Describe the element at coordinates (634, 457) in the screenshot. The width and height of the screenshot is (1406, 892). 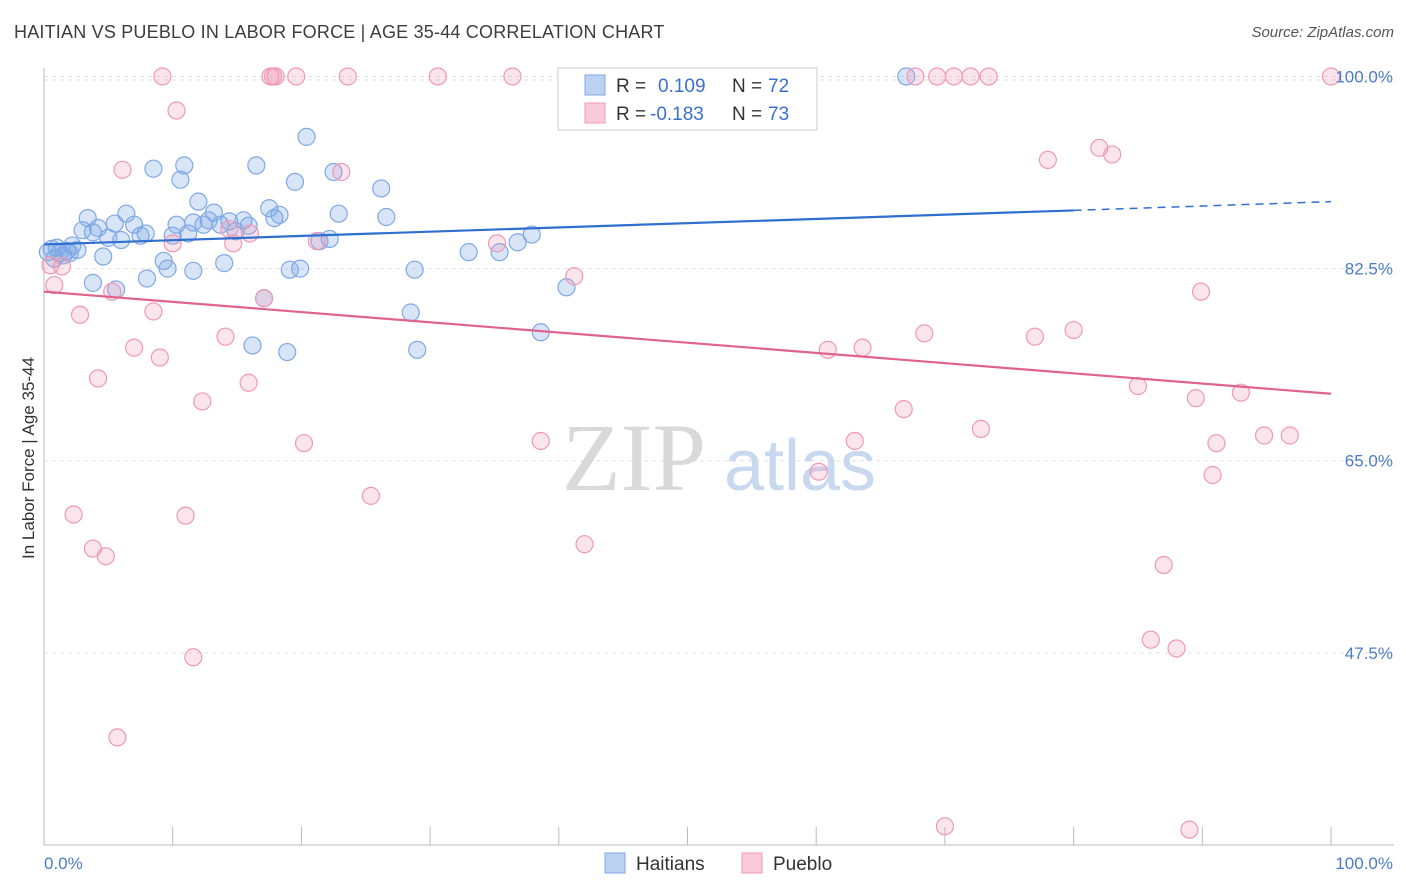
I see `watermark-zip: ZIP` at that location.